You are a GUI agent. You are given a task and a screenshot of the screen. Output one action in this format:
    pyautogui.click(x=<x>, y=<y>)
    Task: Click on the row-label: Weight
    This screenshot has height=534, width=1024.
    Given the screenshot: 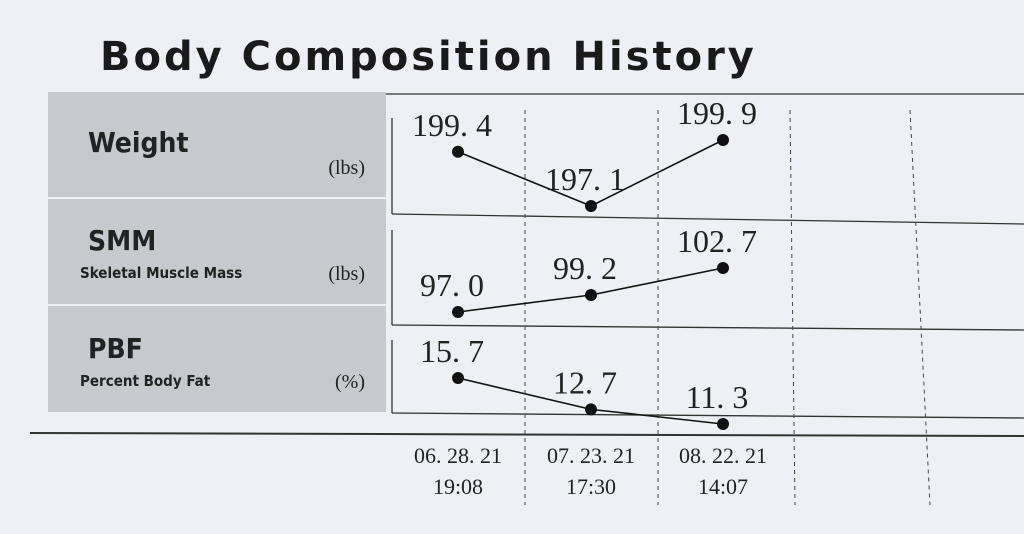 What is the action you would take?
    pyautogui.click(x=138, y=142)
    